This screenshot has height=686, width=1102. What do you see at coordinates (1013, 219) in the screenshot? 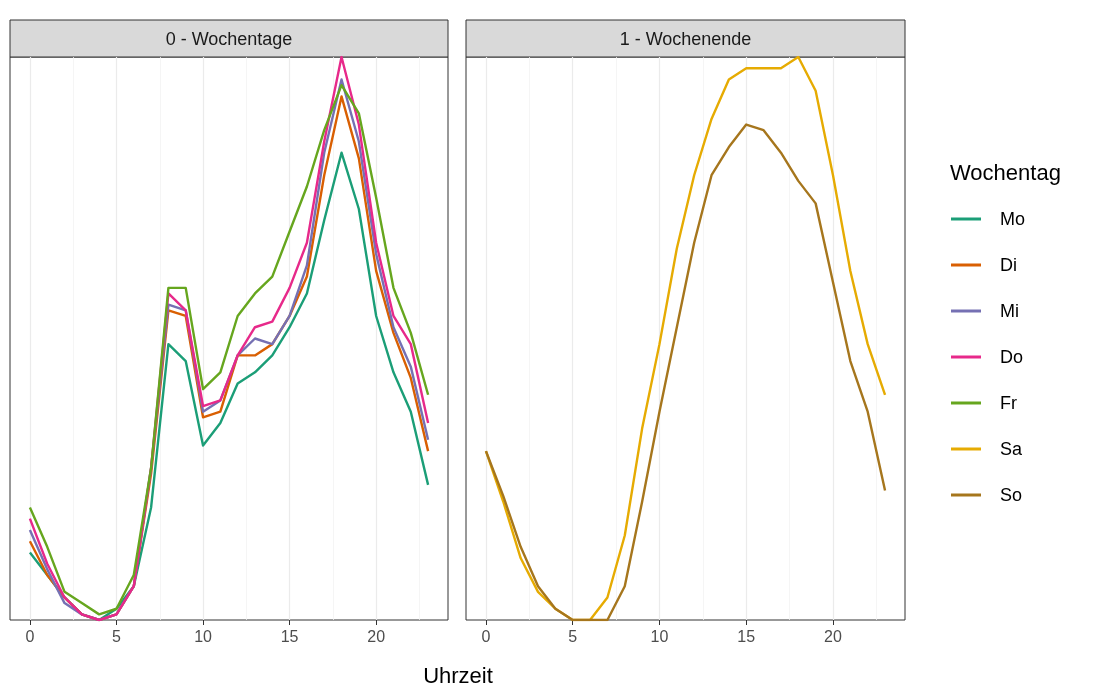
I see `legend-label: Mo` at bounding box center [1013, 219].